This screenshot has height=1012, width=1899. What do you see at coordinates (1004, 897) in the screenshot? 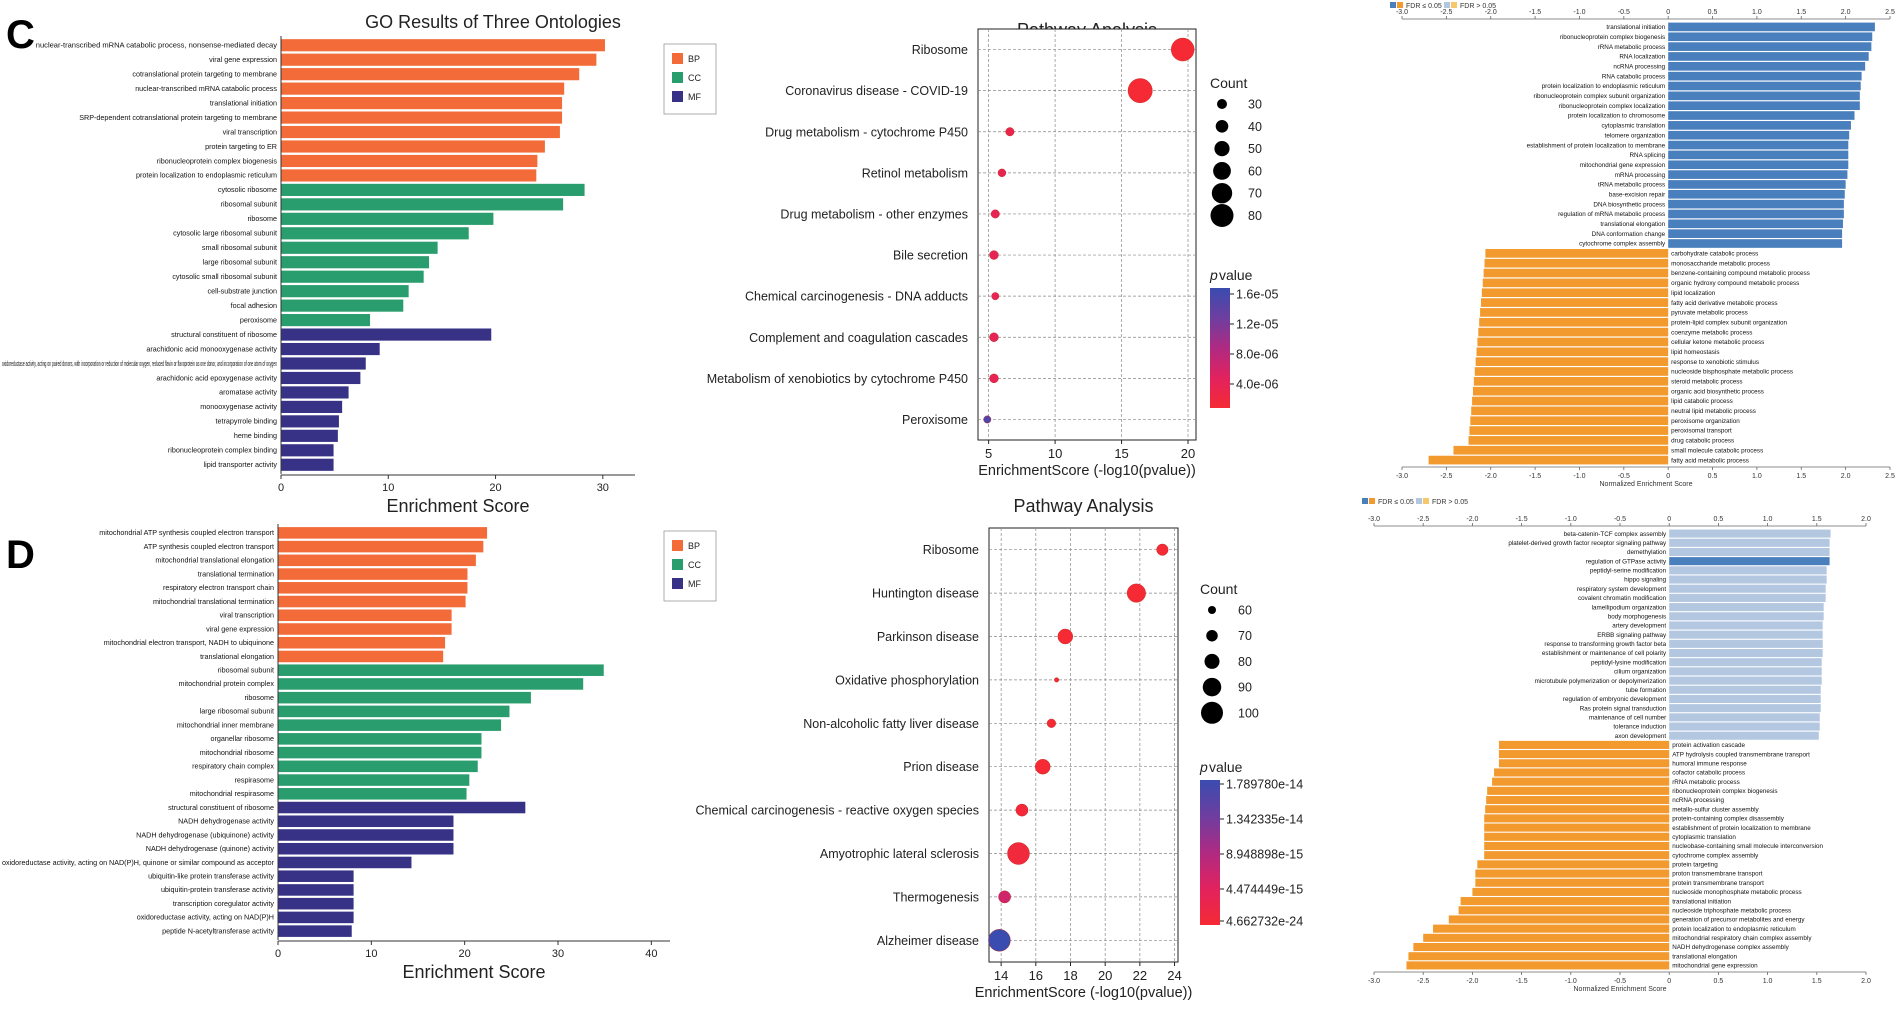
I see `pathway-d-bubble` at bounding box center [1004, 897].